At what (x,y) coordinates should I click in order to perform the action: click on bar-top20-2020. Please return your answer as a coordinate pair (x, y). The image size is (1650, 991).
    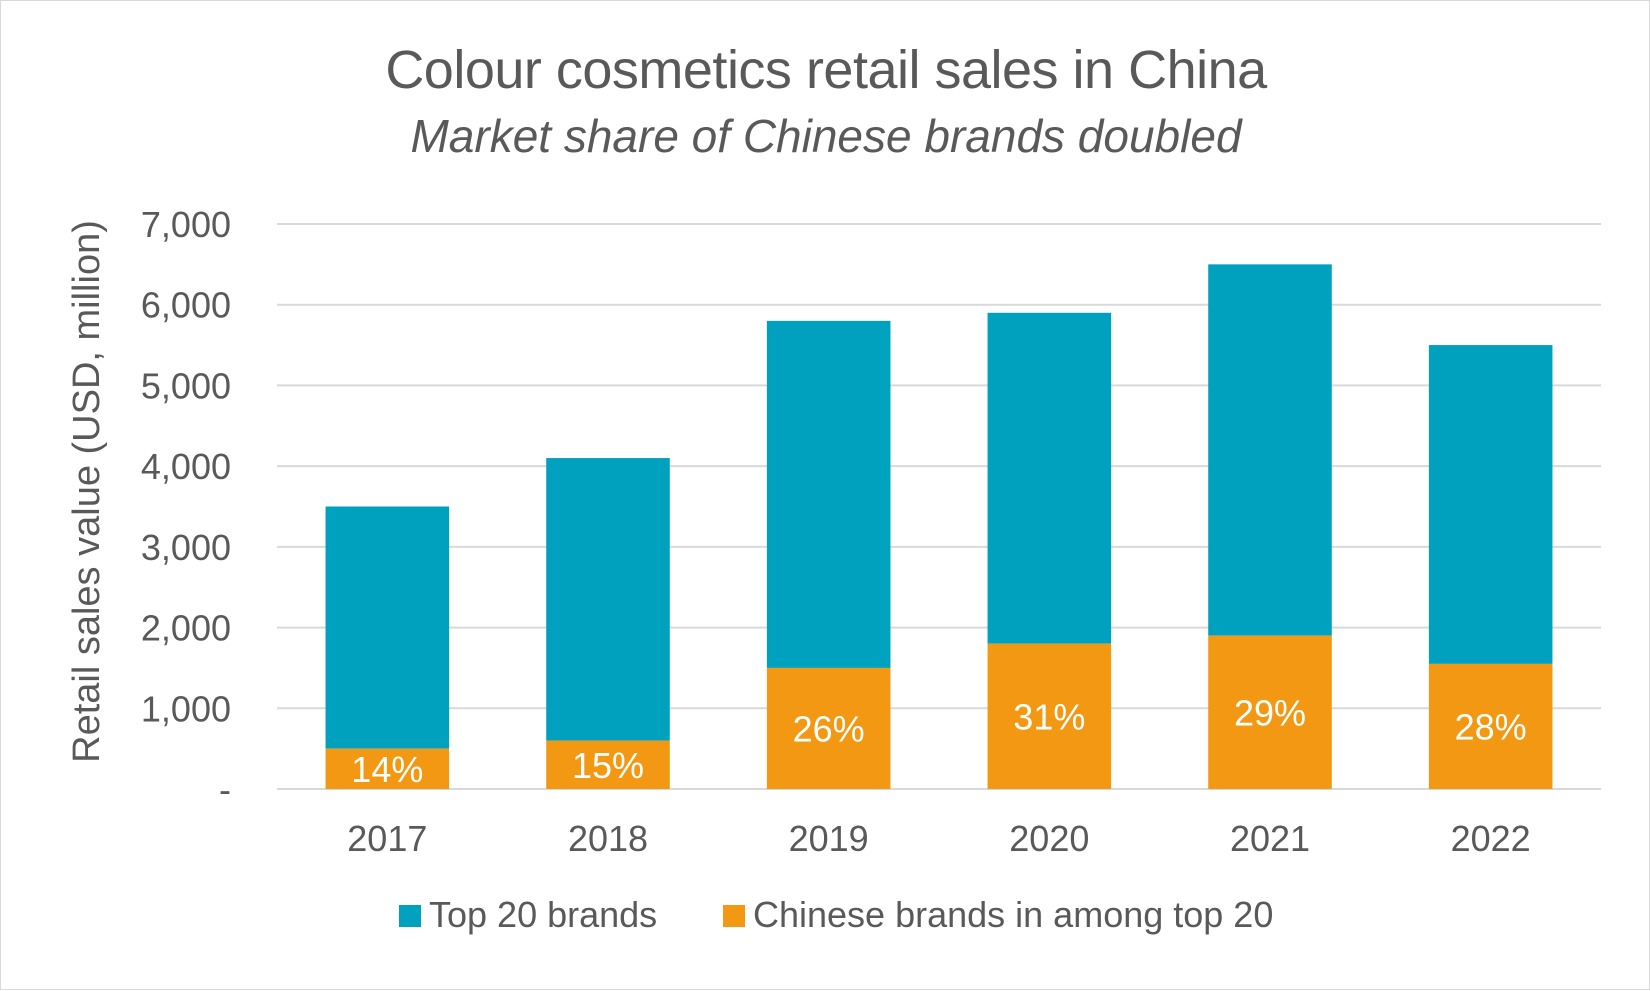
    Looking at the image, I should click on (1049, 478).